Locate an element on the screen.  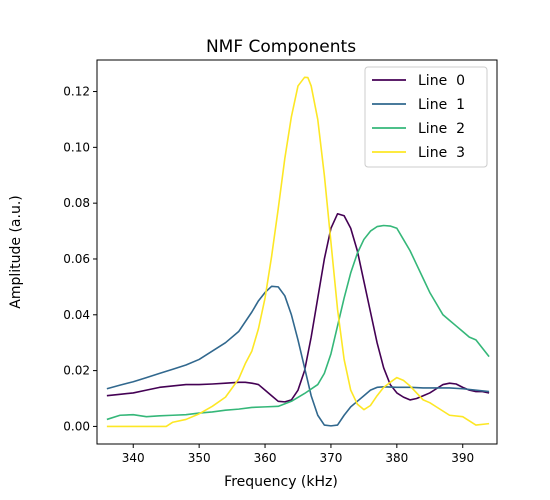
y-tick-label-2: 0.04 is located at coordinates (76, 315).